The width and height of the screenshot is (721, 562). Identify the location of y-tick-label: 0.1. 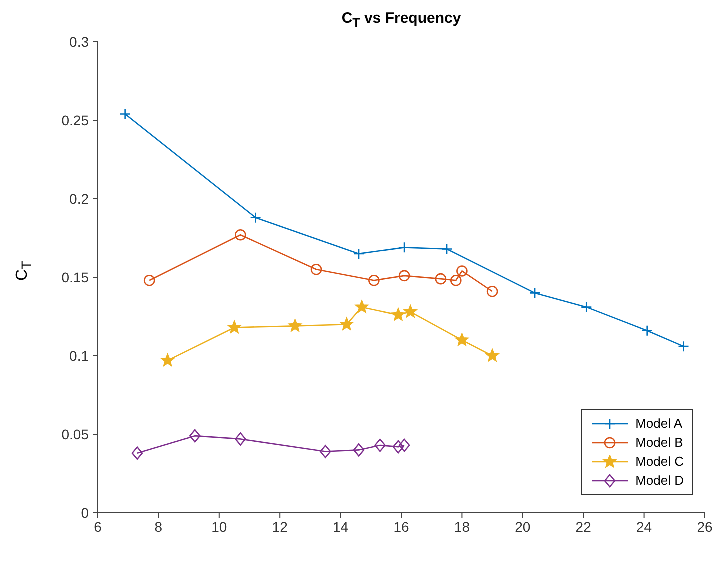
(80, 356).